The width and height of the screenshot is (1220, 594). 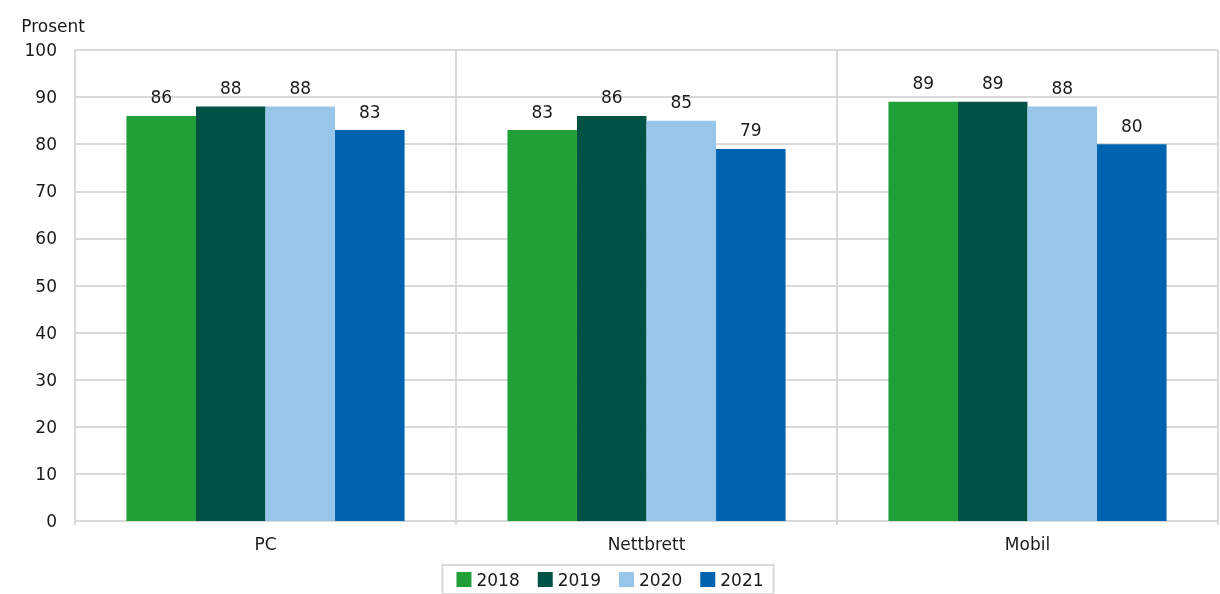 I want to click on y-tick-label: 40, so click(x=46, y=332).